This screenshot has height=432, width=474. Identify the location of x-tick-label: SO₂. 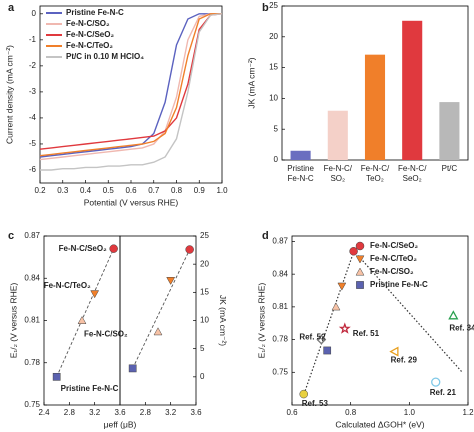
(337, 178).